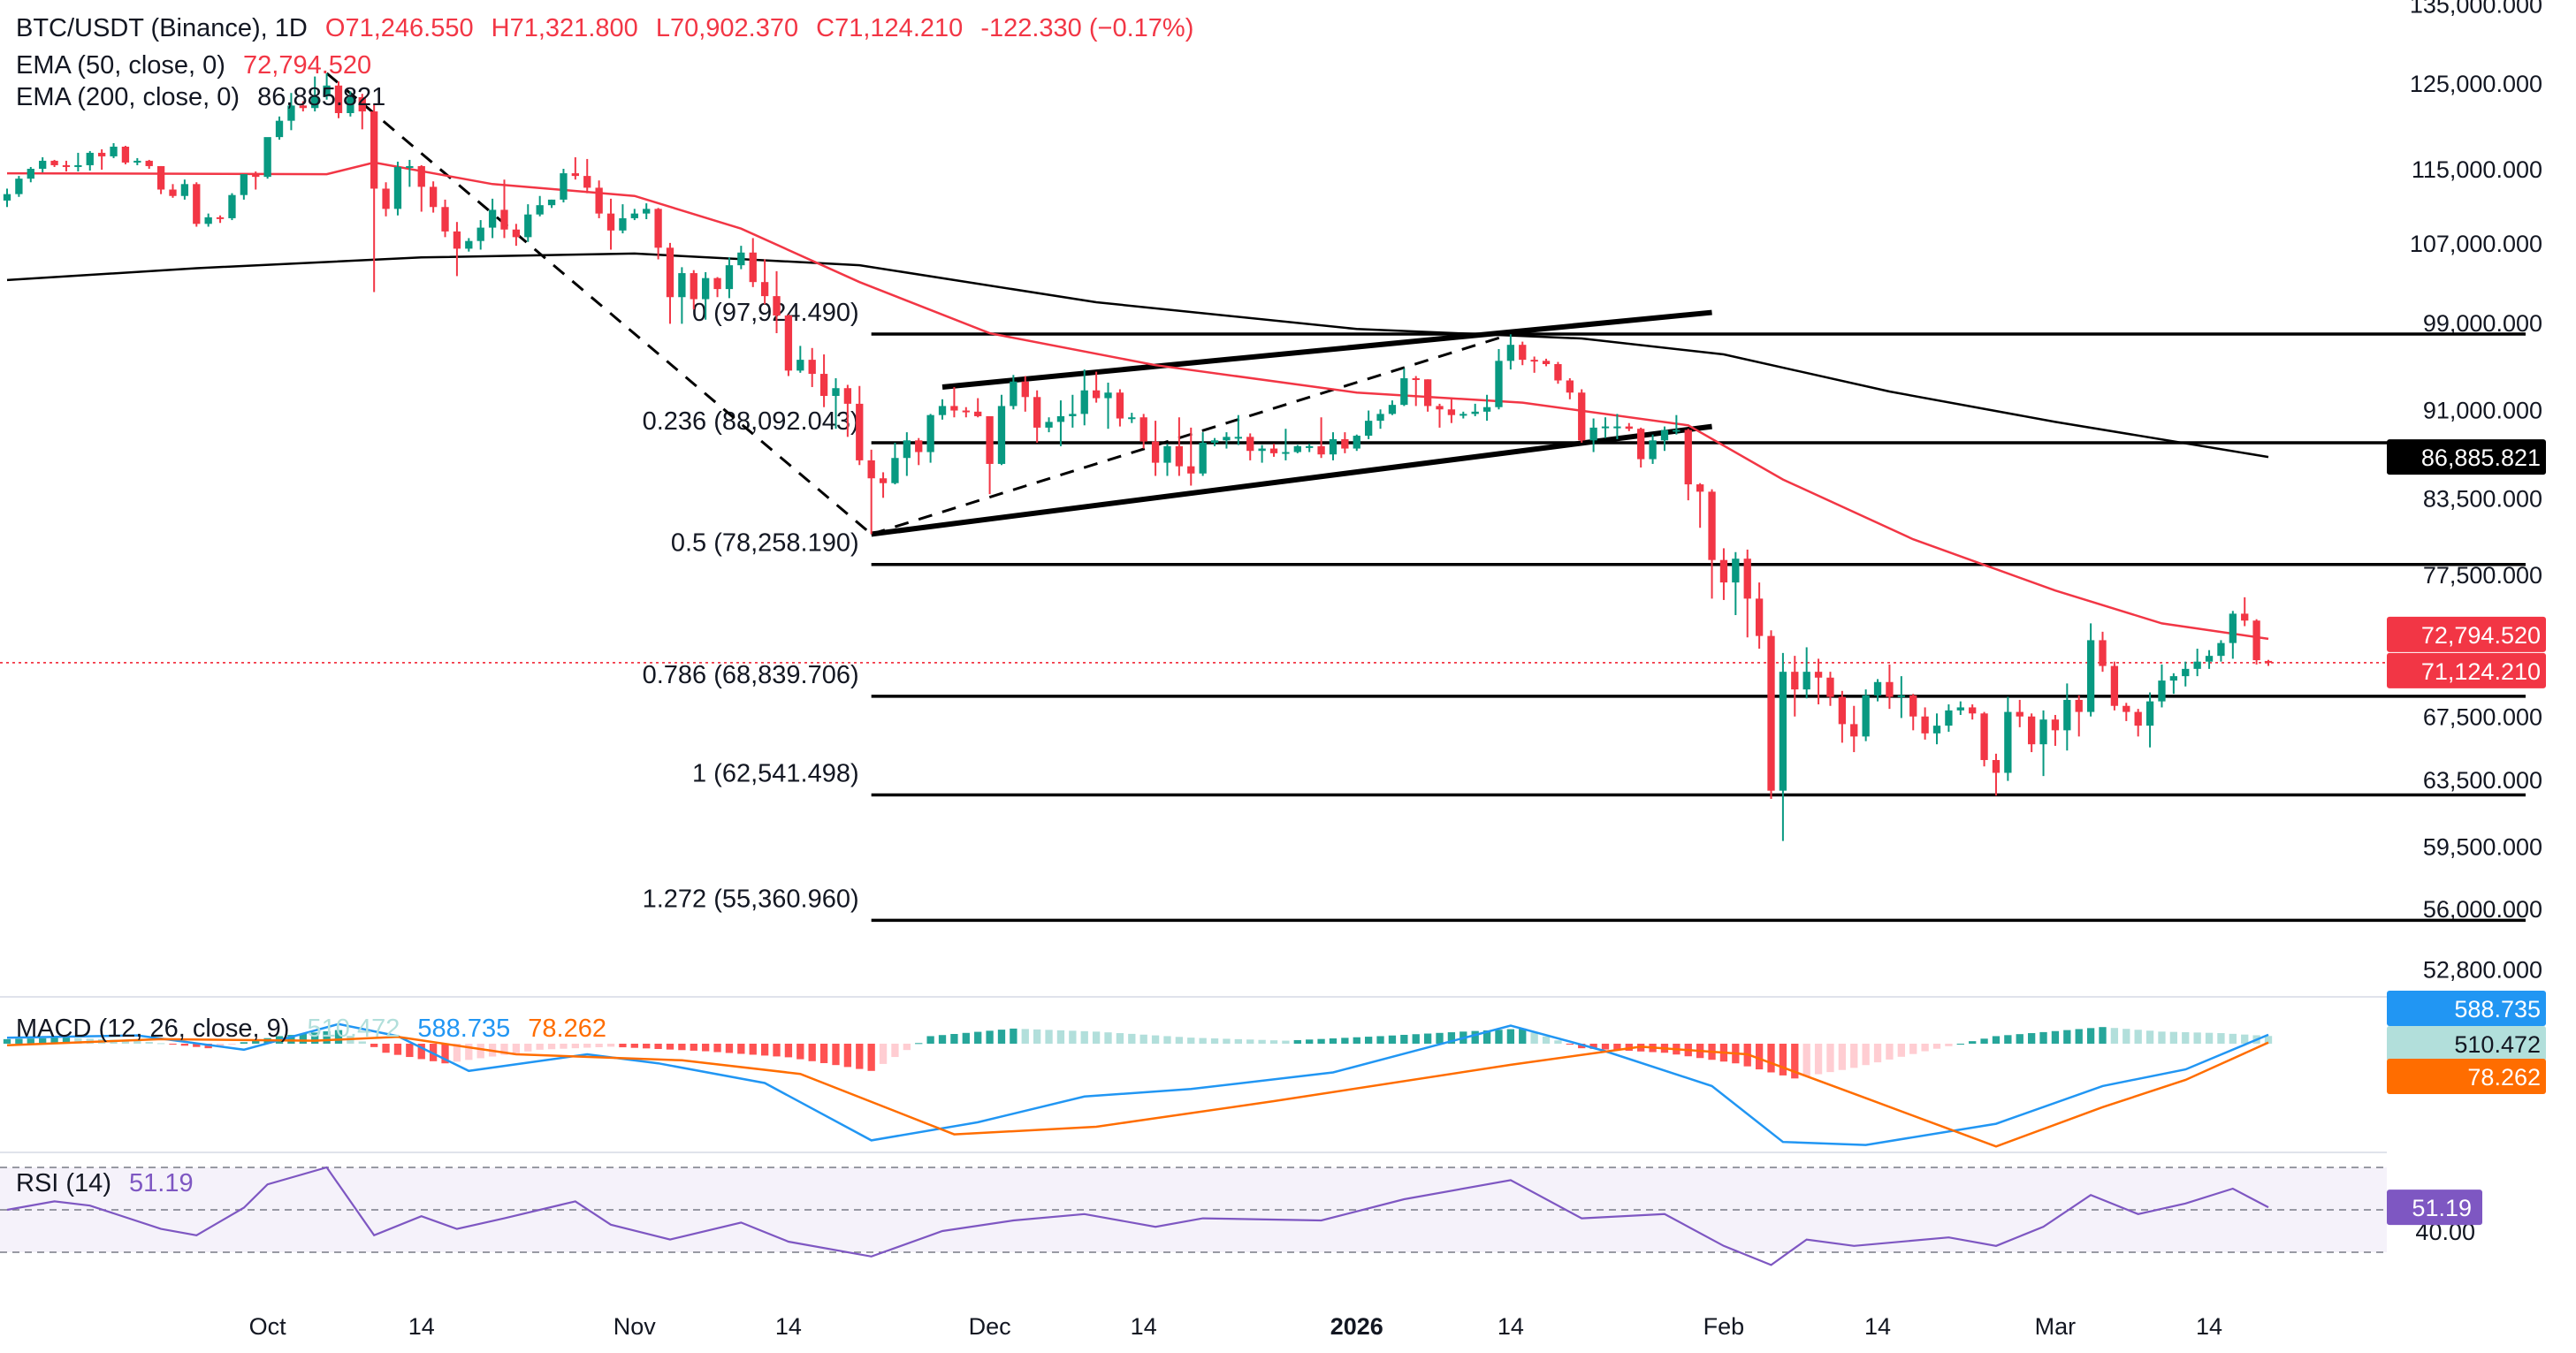 The height and width of the screenshot is (1353, 2576). What do you see at coordinates (199, 65) in the screenshot?
I see `ema50-legend: EMA (50, close, 0) 72,794.520` at bounding box center [199, 65].